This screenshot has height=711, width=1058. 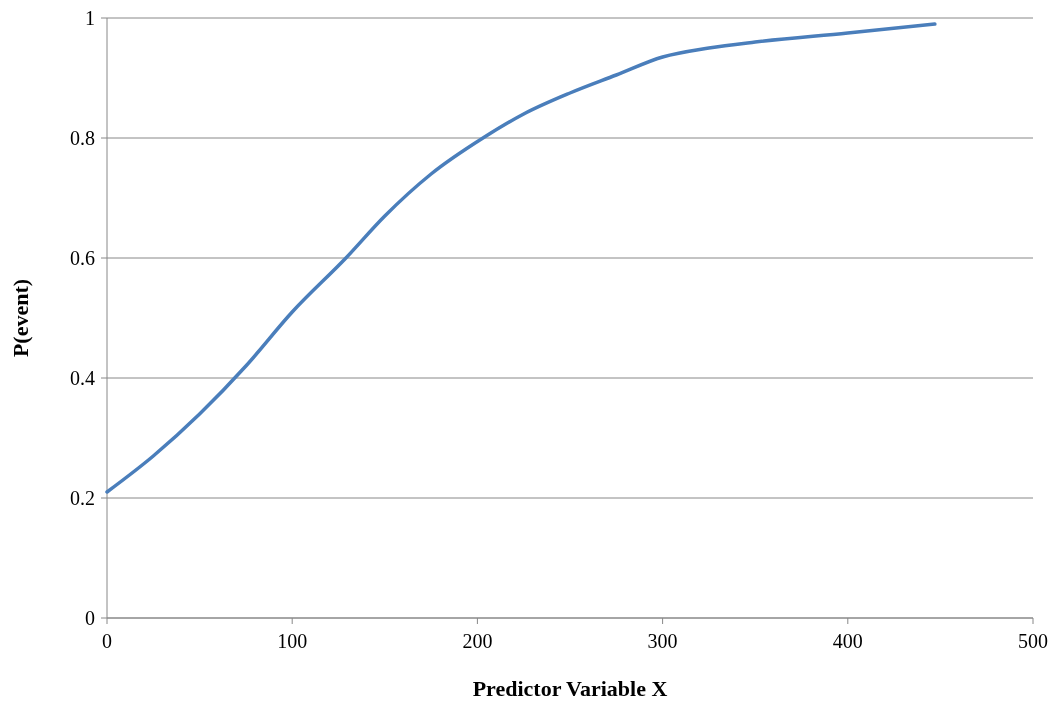 What do you see at coordinates (20, 318) in the screenshot?
I see `y-axis-title: P(event)` at bounding box center [20, 318].